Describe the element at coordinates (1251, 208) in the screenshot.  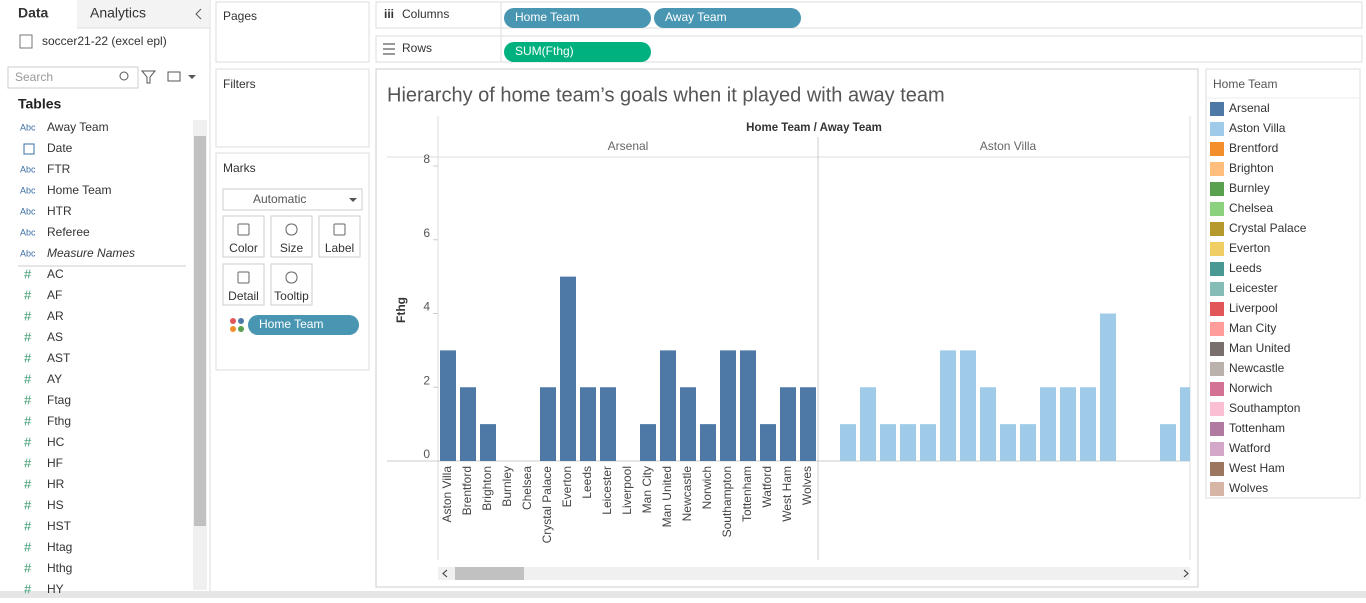
I see `legend-label: Chelsea` at that location.